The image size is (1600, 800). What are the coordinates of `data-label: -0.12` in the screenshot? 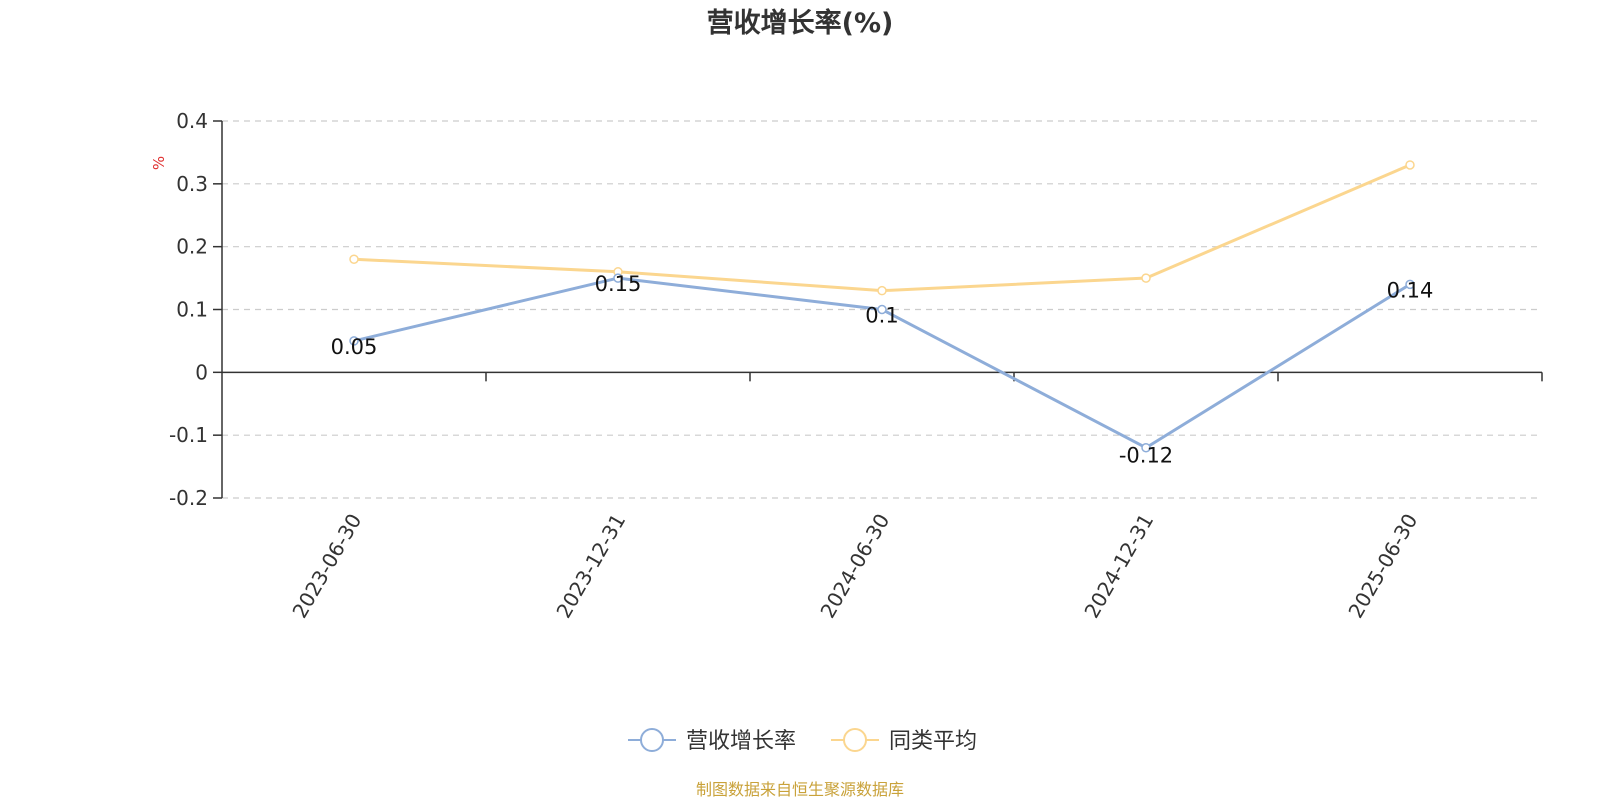 It's located at (1146, 456).